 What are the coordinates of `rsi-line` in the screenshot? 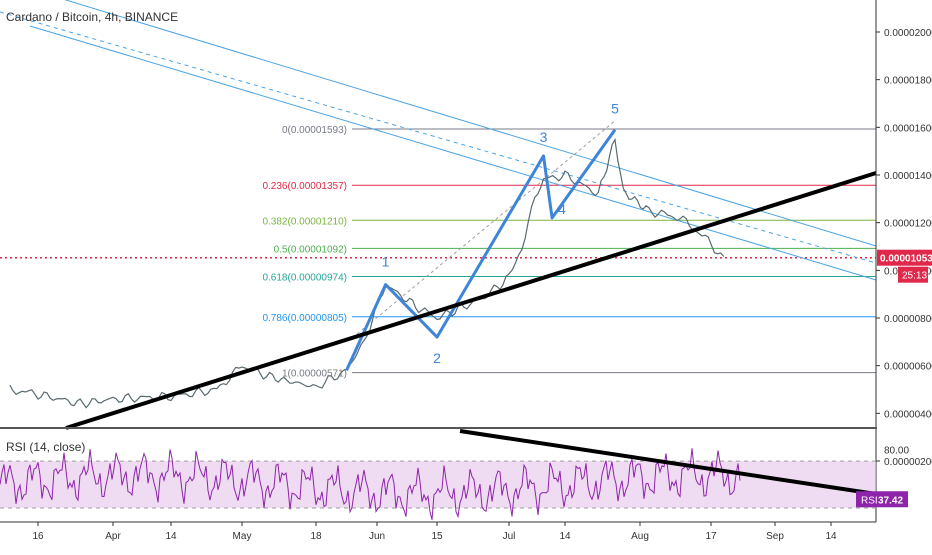 It's located at (370, 484).